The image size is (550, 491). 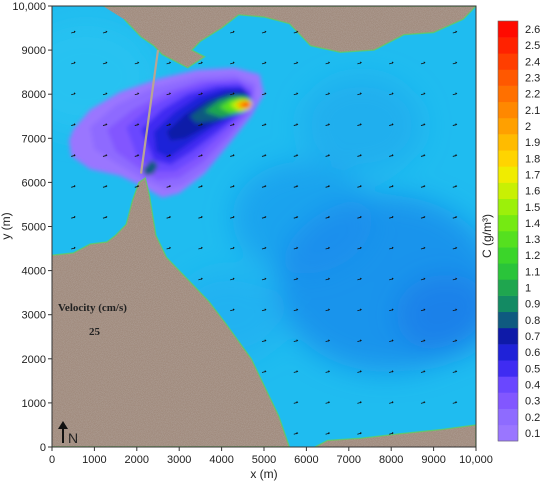 I want to click on colorbar-tick-label: 1.1, so click(x=532, y=272).